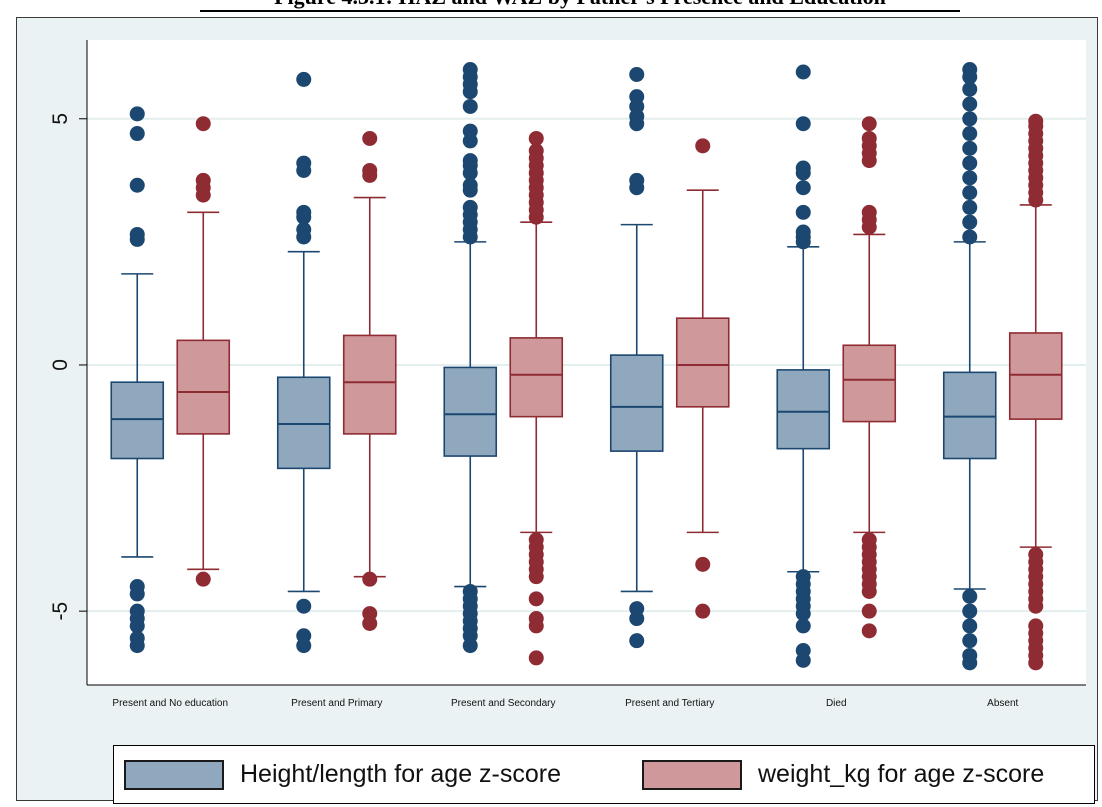  What do you see at coordinates (869, 383) in the screenshot?
I see `box-s1-g4` at bounding box center [869, 383].